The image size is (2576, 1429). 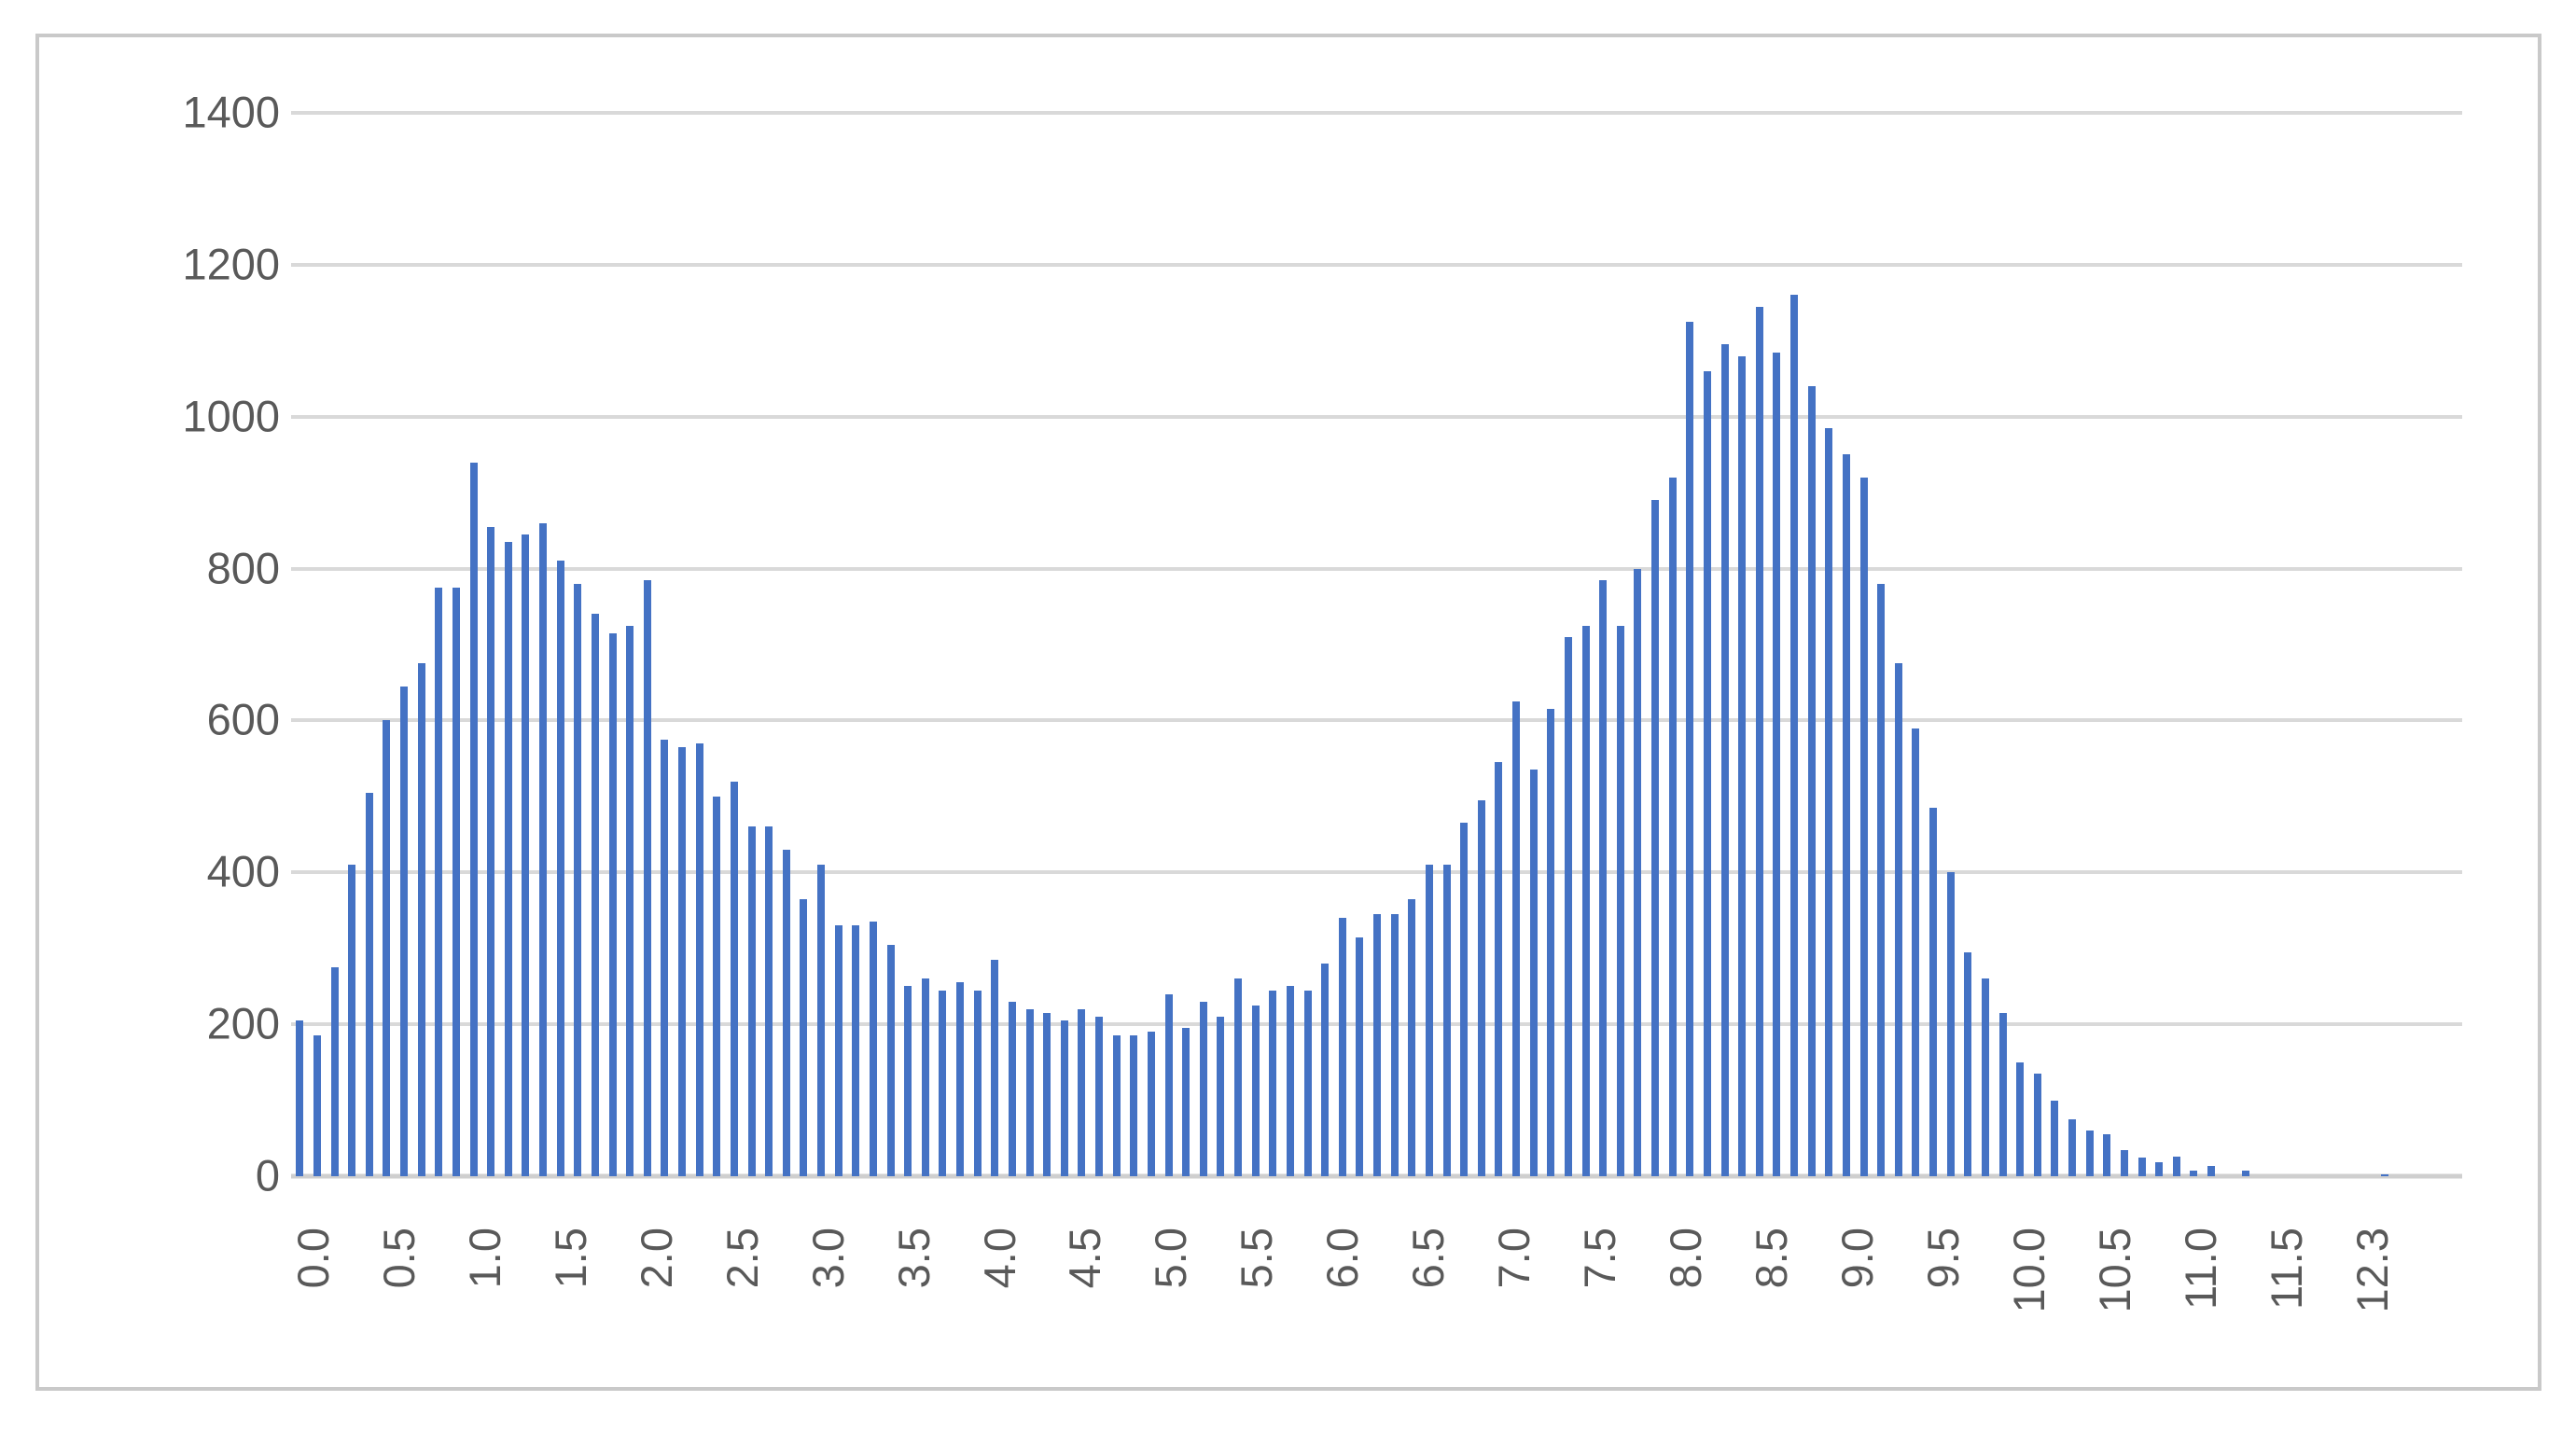 What do you see at coordinates (1898, 919) in the screenshot?
I see `bar-9.2` at bounding box center [1898, 919].